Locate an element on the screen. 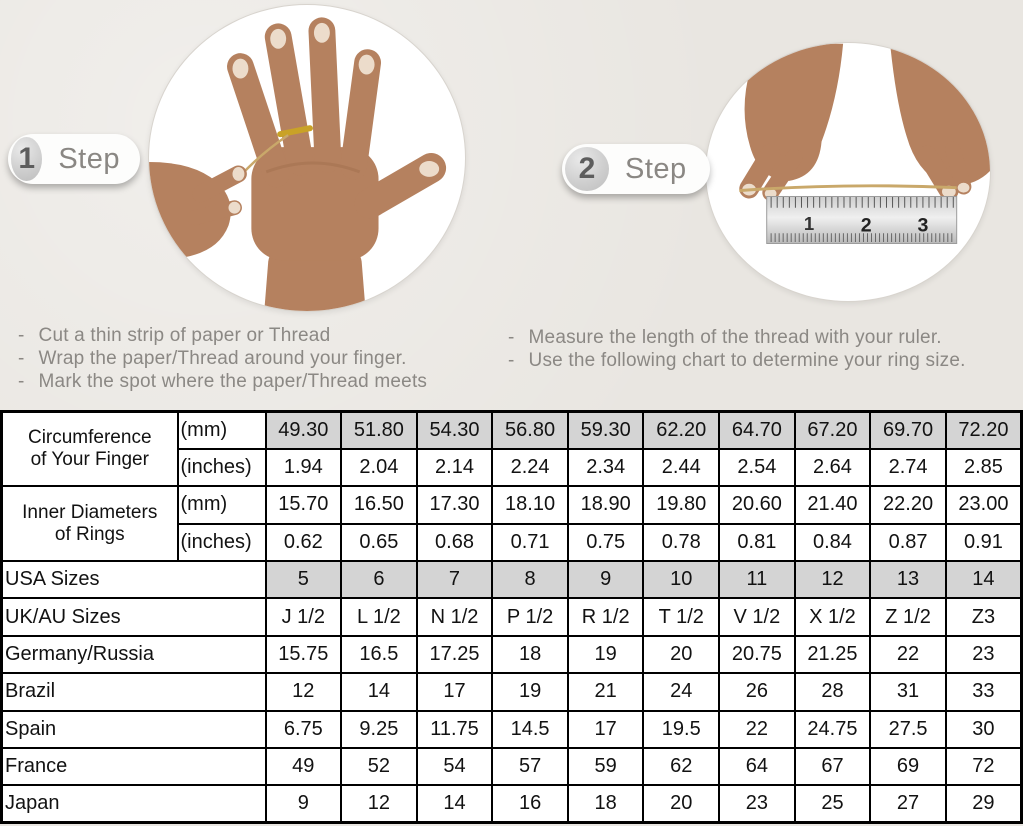  size-cell: 18.10 is located at coordinates (530, 505).